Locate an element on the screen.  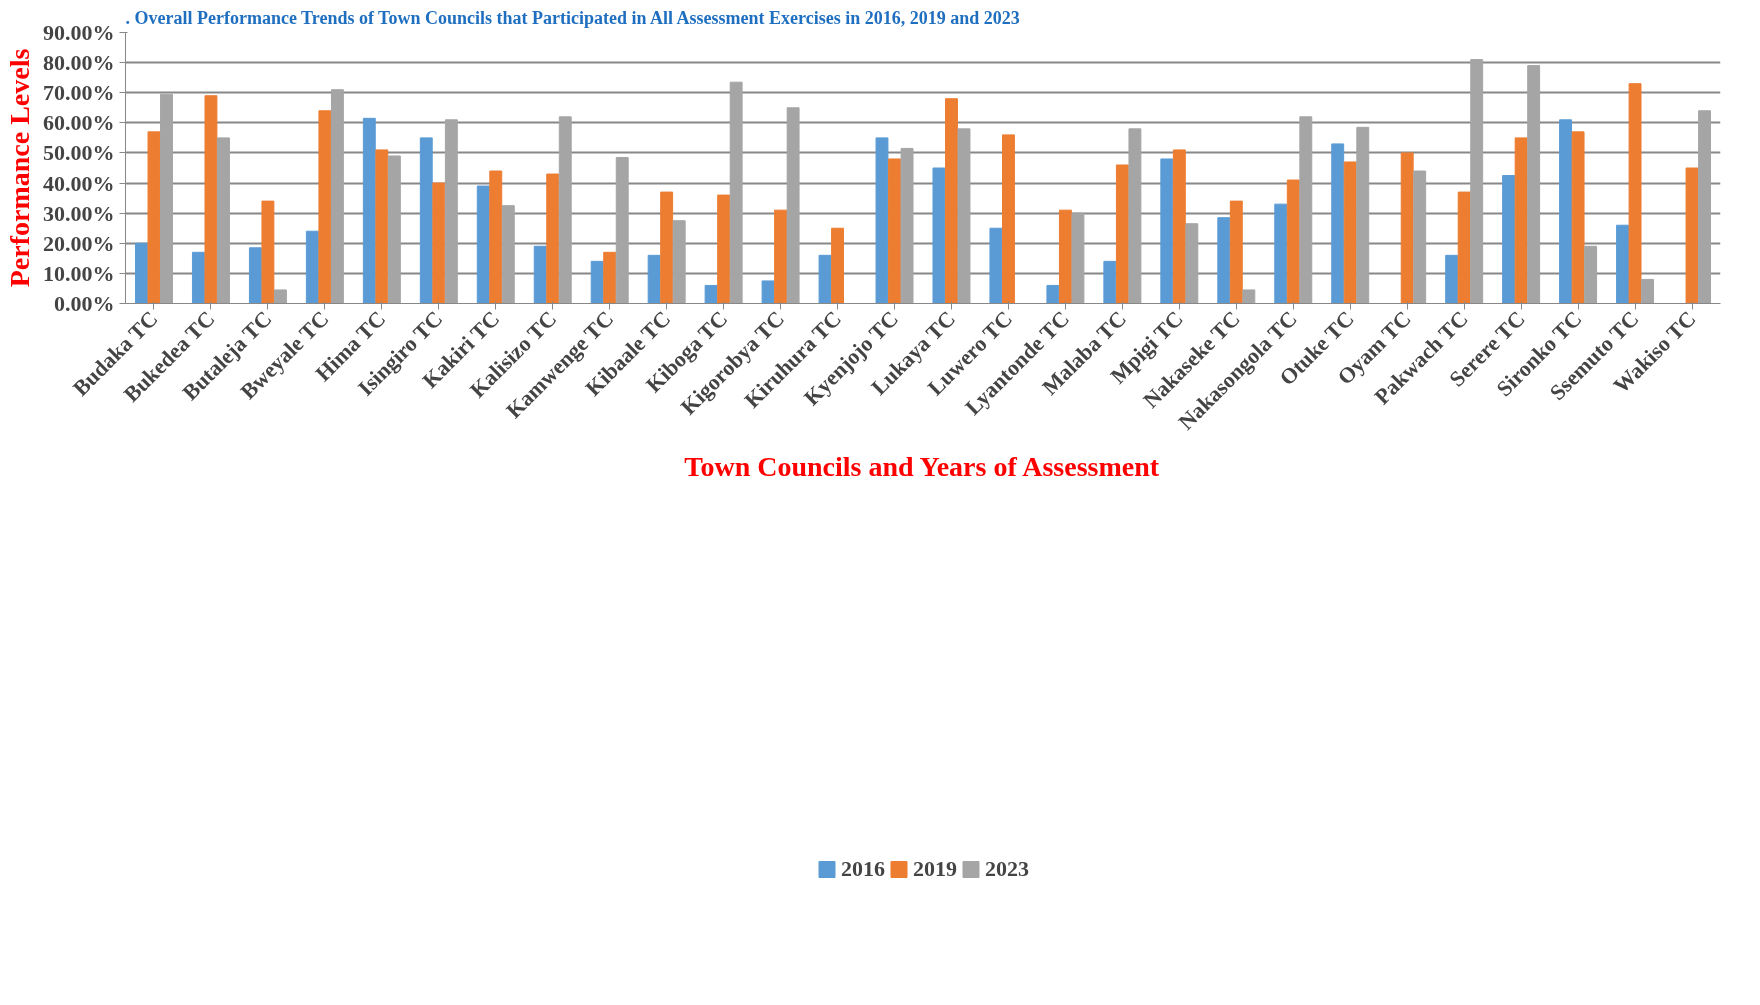
y-tick-label: 20.00% is located at coordinates (79, 243).